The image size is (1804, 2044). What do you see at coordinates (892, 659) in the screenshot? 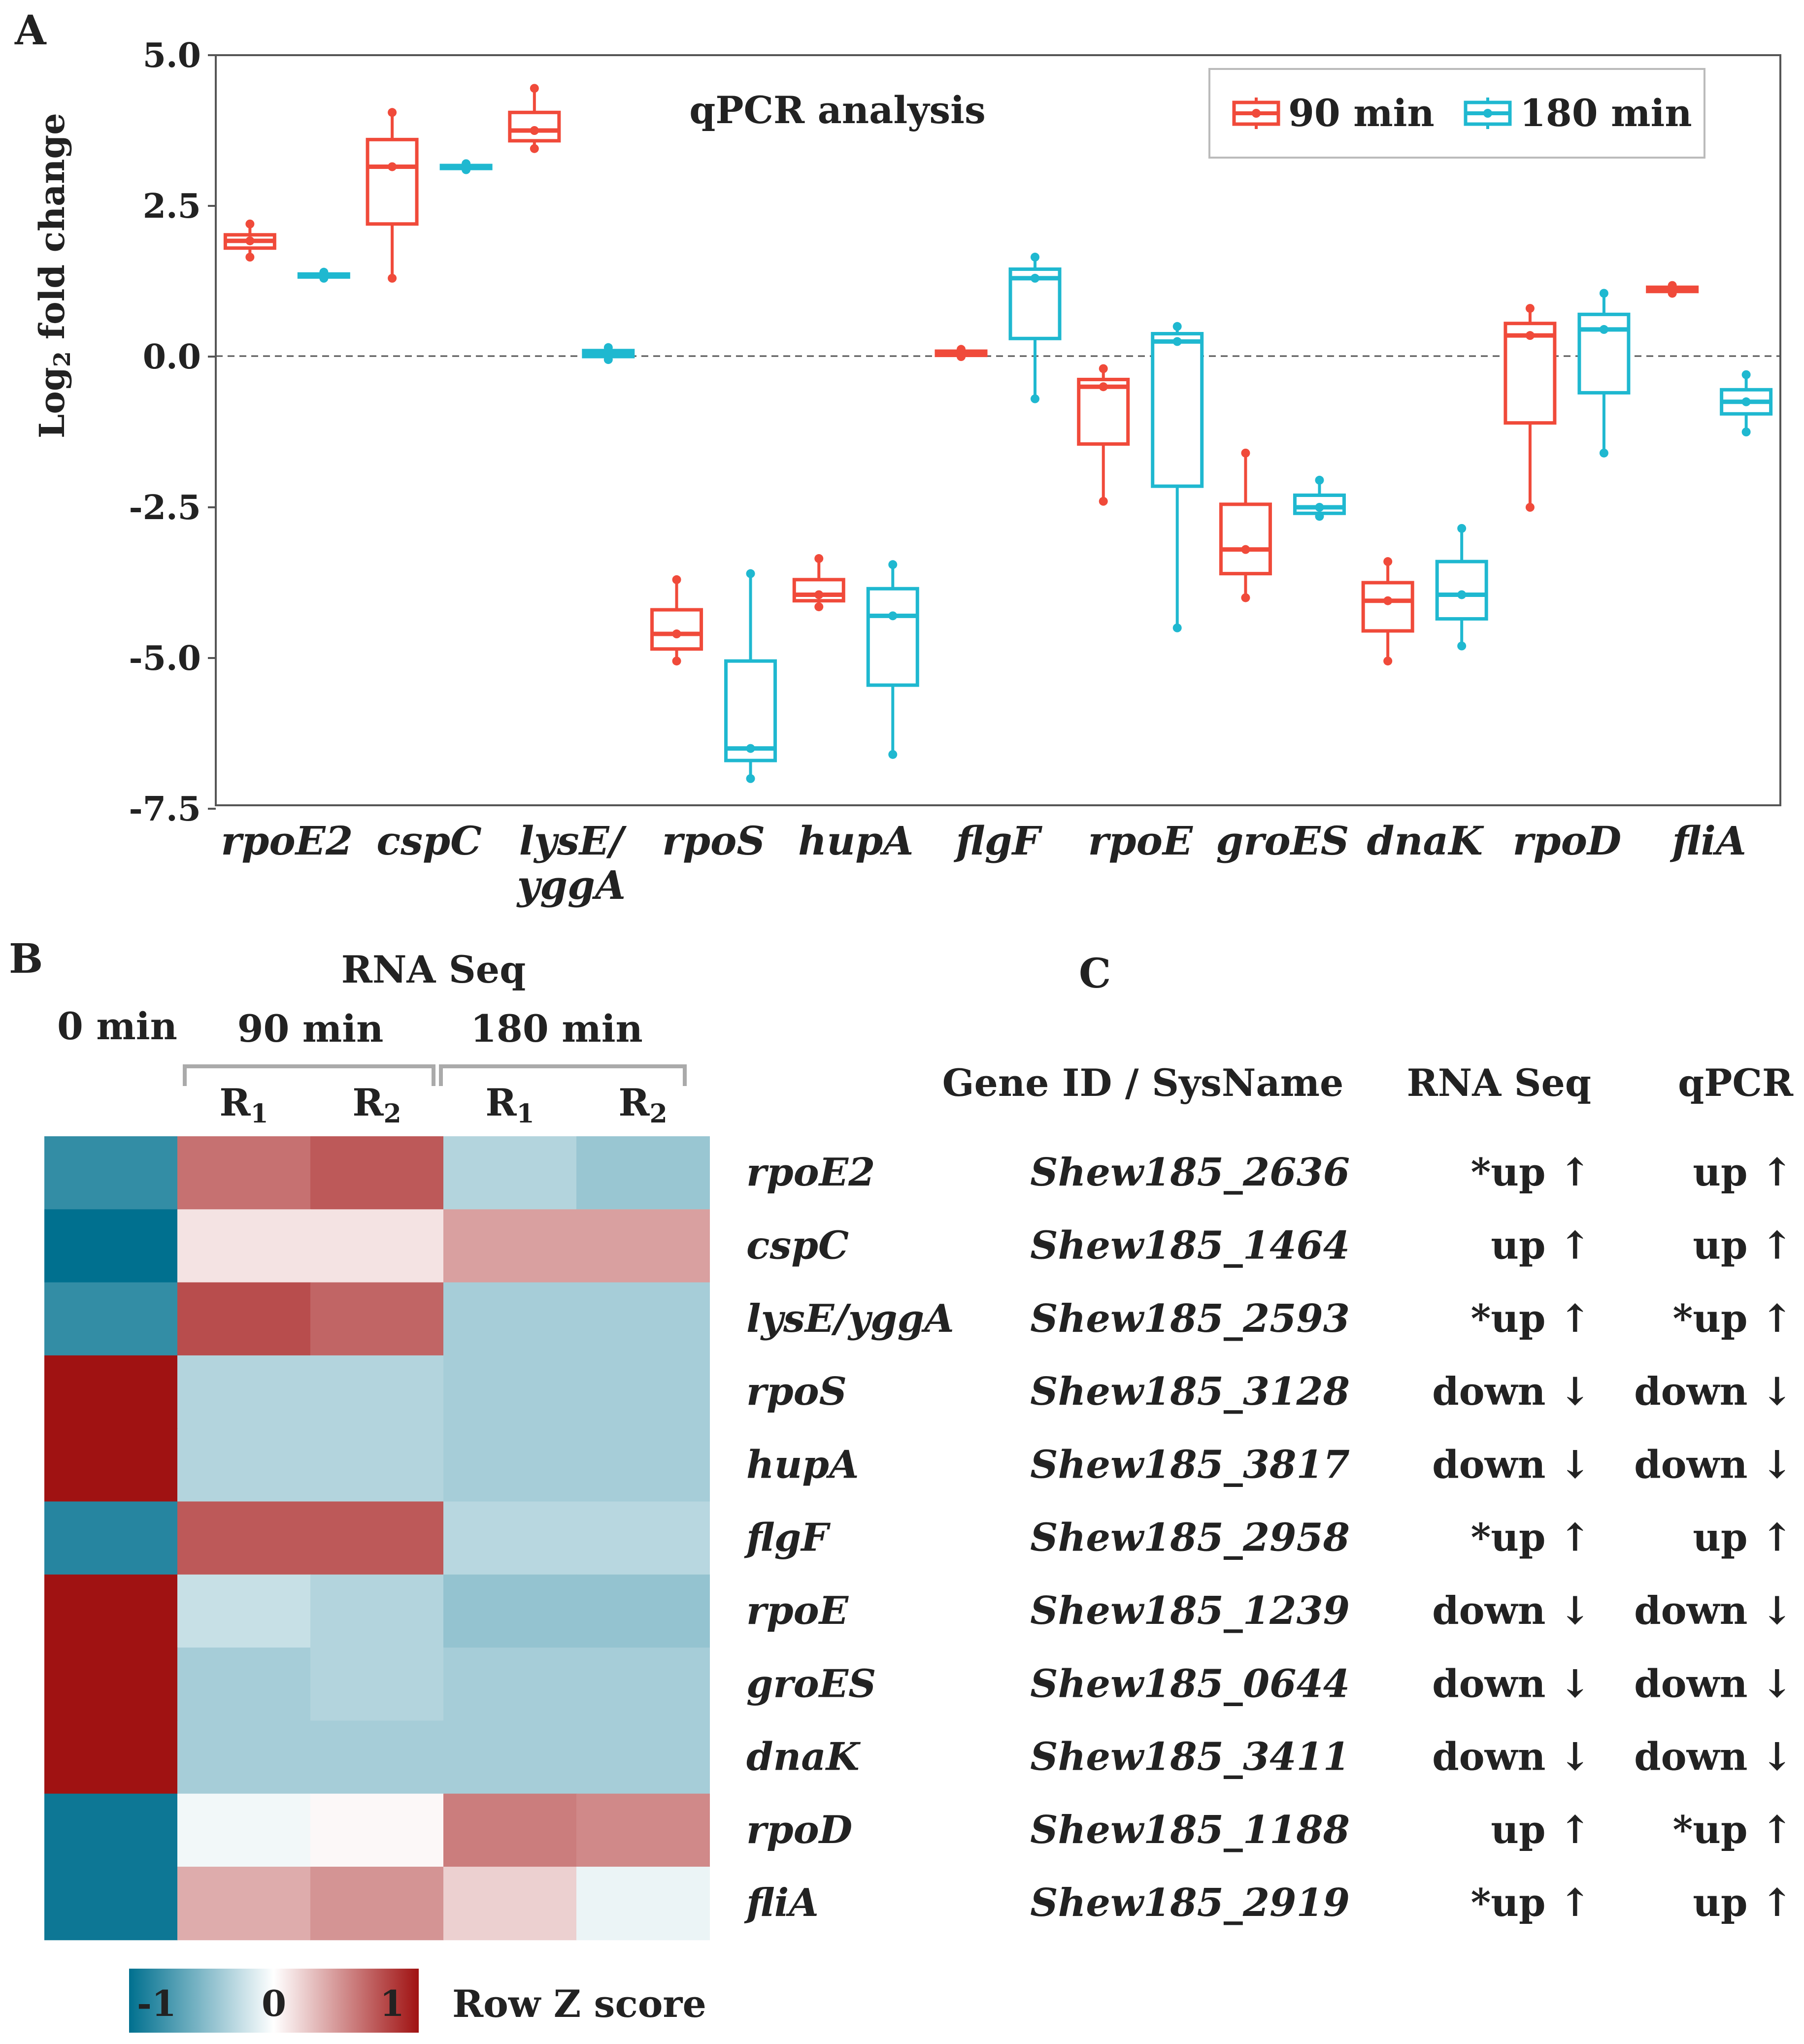
I see `box-hupA-180min` at bounding box center [892, 659].